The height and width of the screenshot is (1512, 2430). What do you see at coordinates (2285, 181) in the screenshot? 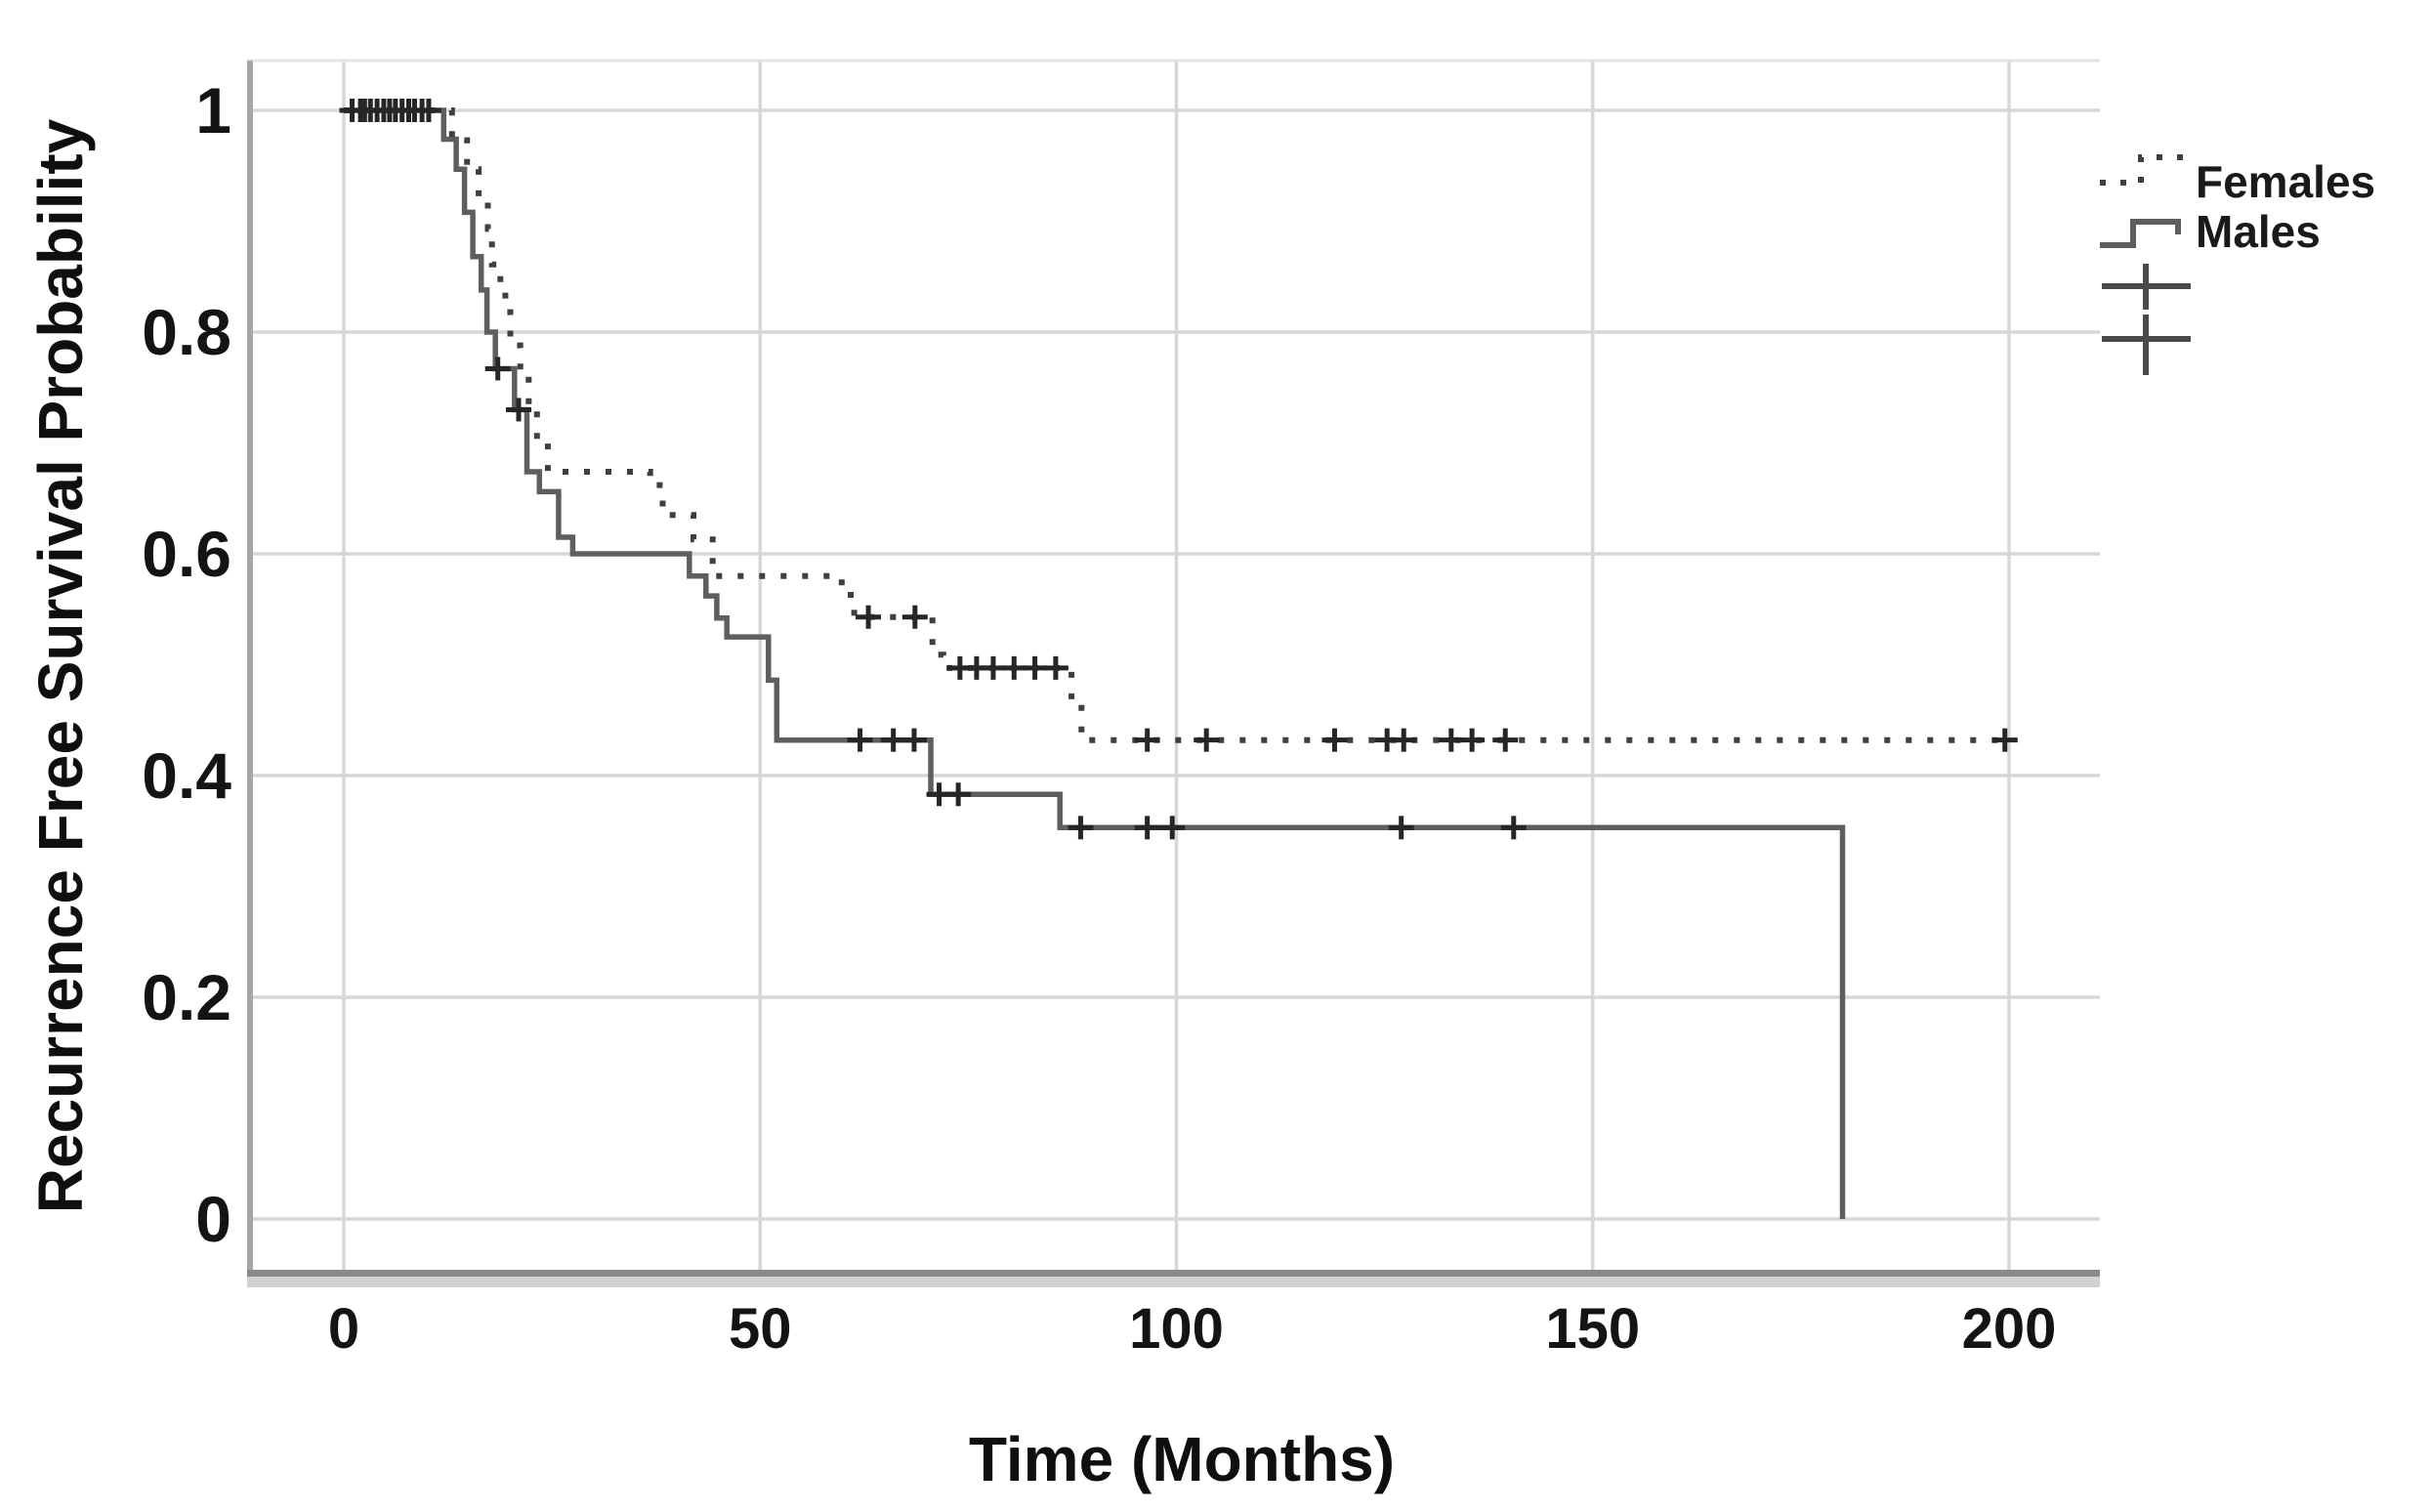
I see `legend-label-females: Females` at bounding box center [2285, 181].